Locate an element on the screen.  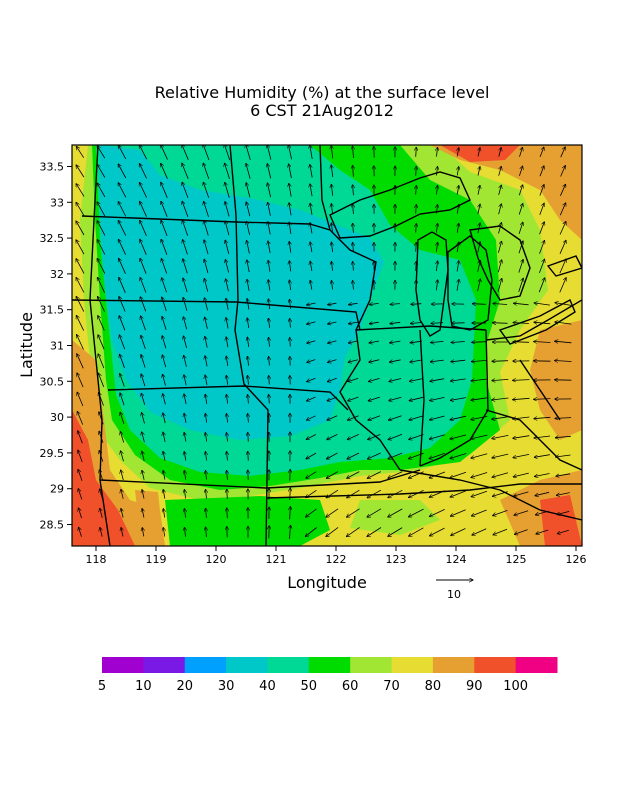
reference-vector-label: 10 is located at coordinates (454, 594).